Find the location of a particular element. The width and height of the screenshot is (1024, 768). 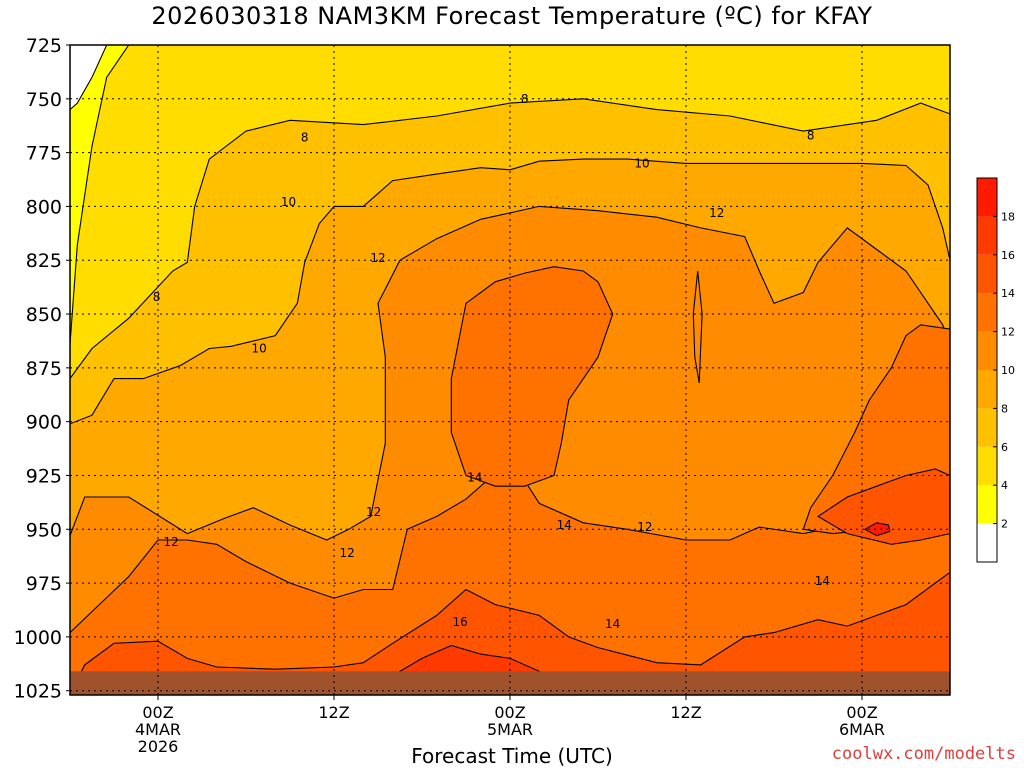

credit-text: coolwx.com/modelts is located at coordinates (923, 754).